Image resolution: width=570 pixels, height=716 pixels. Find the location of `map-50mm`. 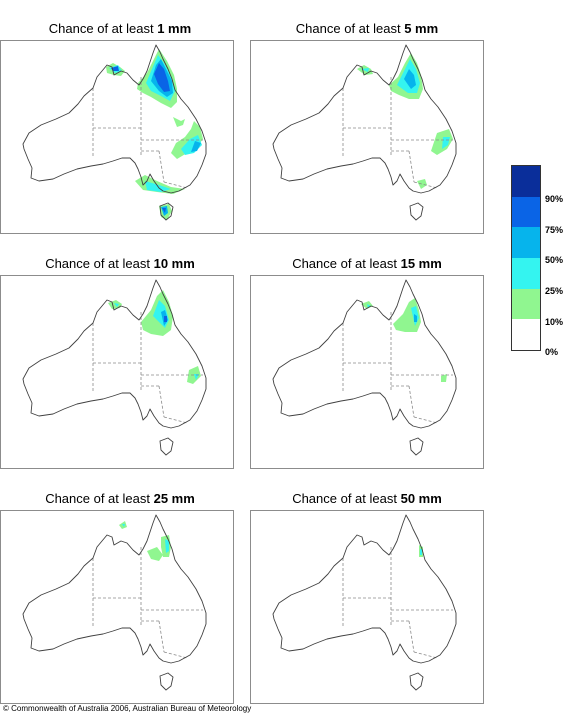

map-50mm is located at coordinates (367, 607).